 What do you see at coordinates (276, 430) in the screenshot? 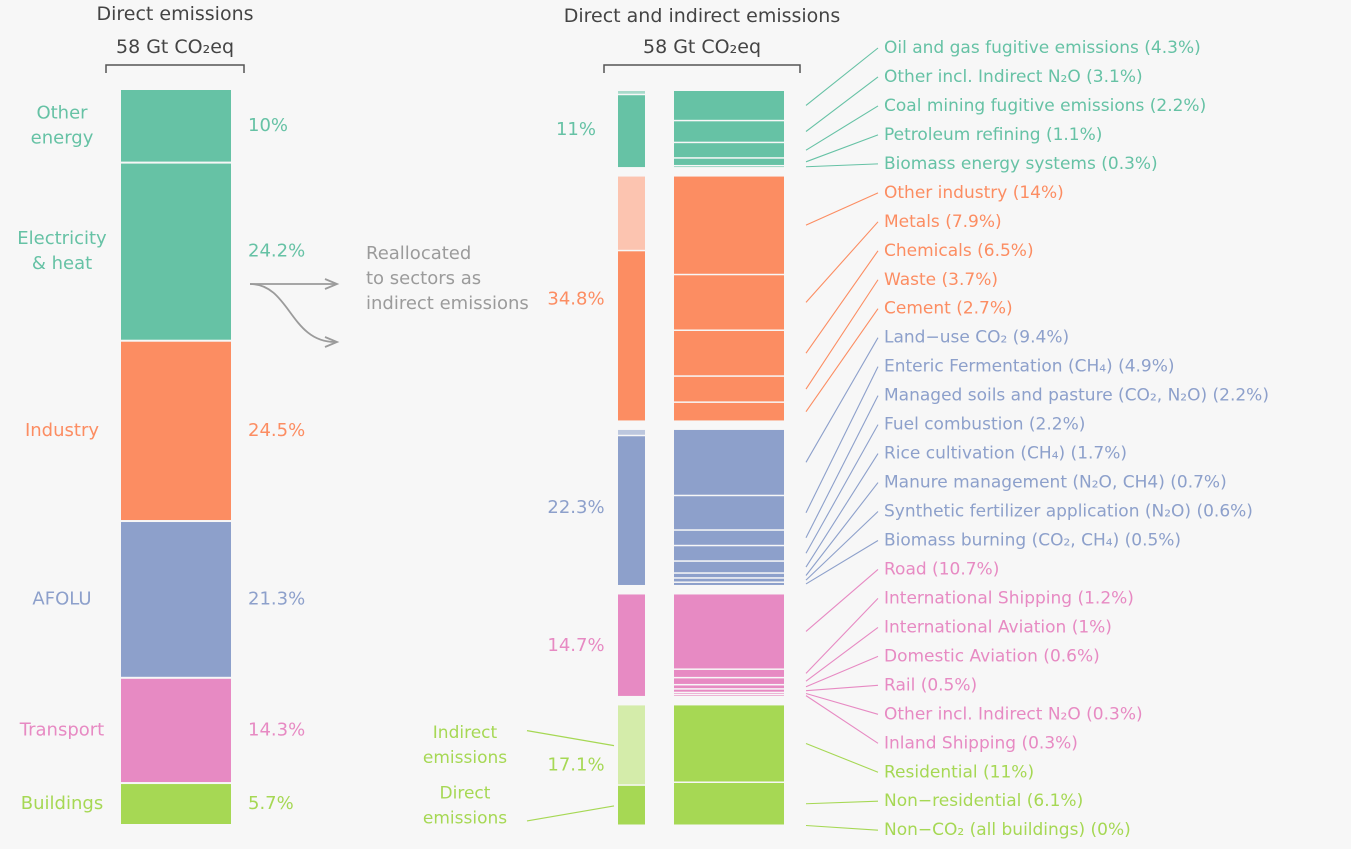
I see `left-value-label: 24.5%` at bounding box center [276, 430].